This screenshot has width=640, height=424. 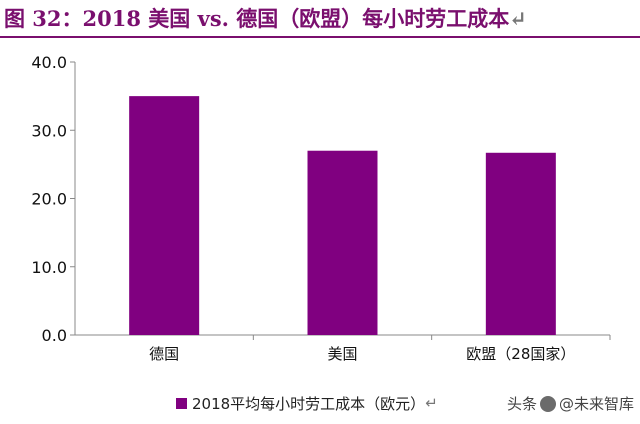 I want to click on figure-title: 图 32：2018 美国 vs. 德国（欧盟）每小时劳工成本↵, so click(x=320, y=19).